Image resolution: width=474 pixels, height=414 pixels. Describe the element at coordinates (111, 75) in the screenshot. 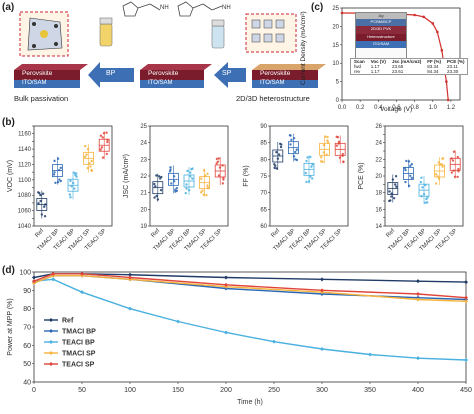

I see `arrow-bp` at that location.